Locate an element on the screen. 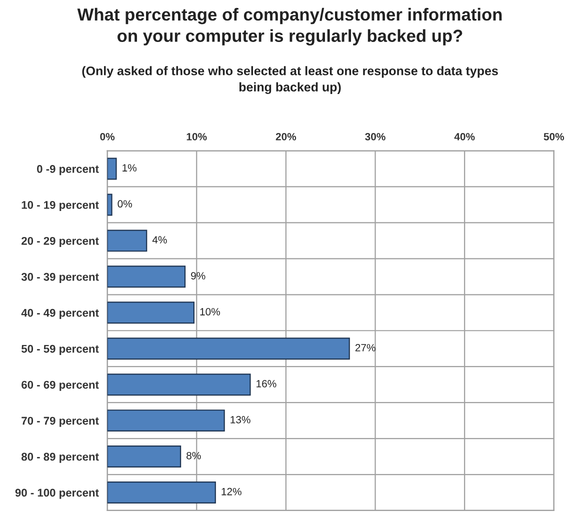 The image size is (580, 529). y-tick-label: 90 - 100 percent is located at coordinates (57, 493).